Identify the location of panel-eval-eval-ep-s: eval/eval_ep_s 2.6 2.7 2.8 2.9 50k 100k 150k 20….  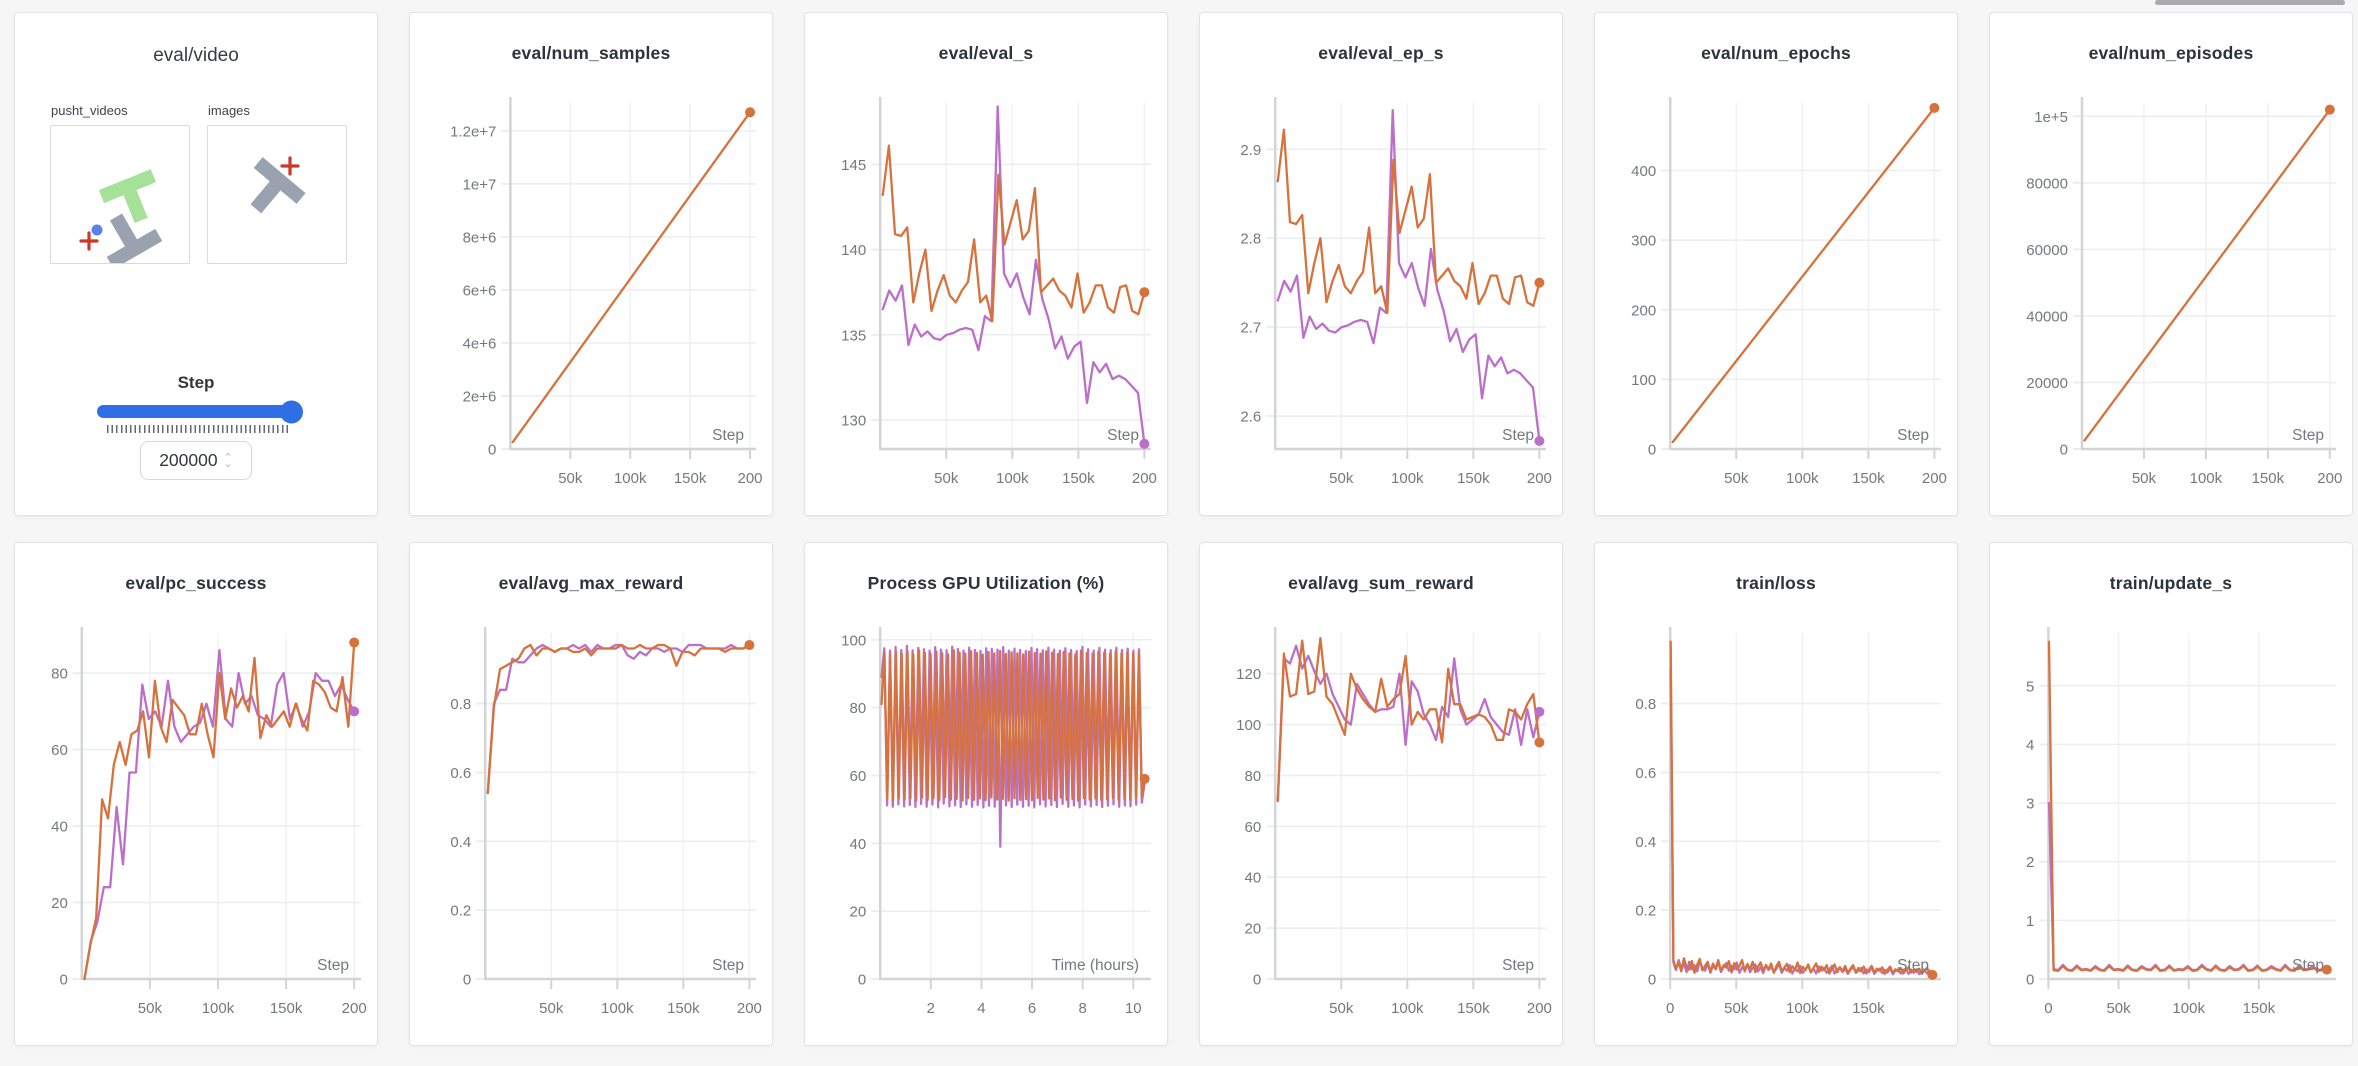
(1381, 264).